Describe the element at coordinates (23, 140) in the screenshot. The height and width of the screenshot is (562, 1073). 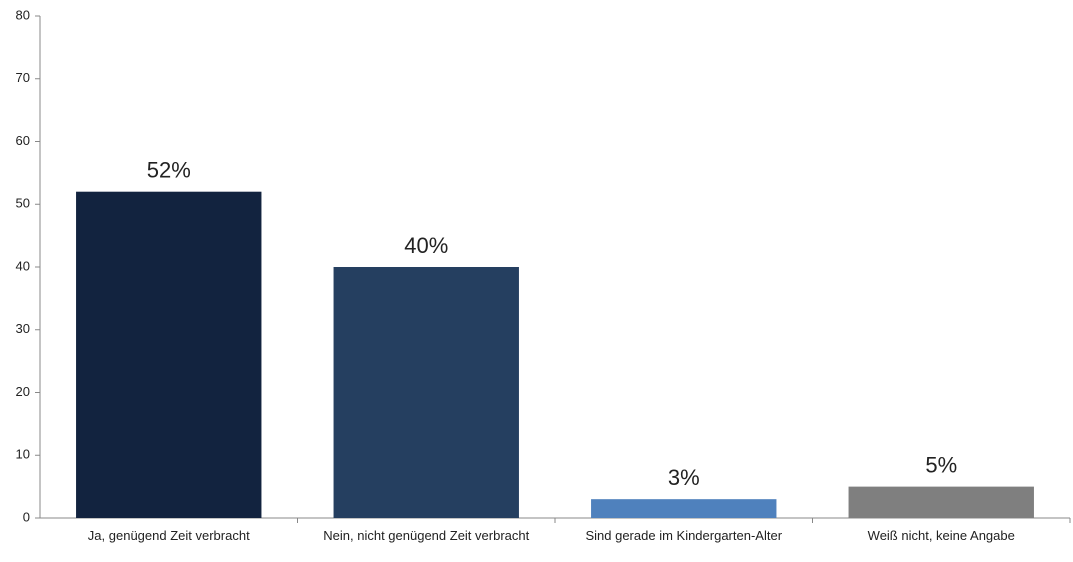
I see `y-tick-label: 60` at that location.